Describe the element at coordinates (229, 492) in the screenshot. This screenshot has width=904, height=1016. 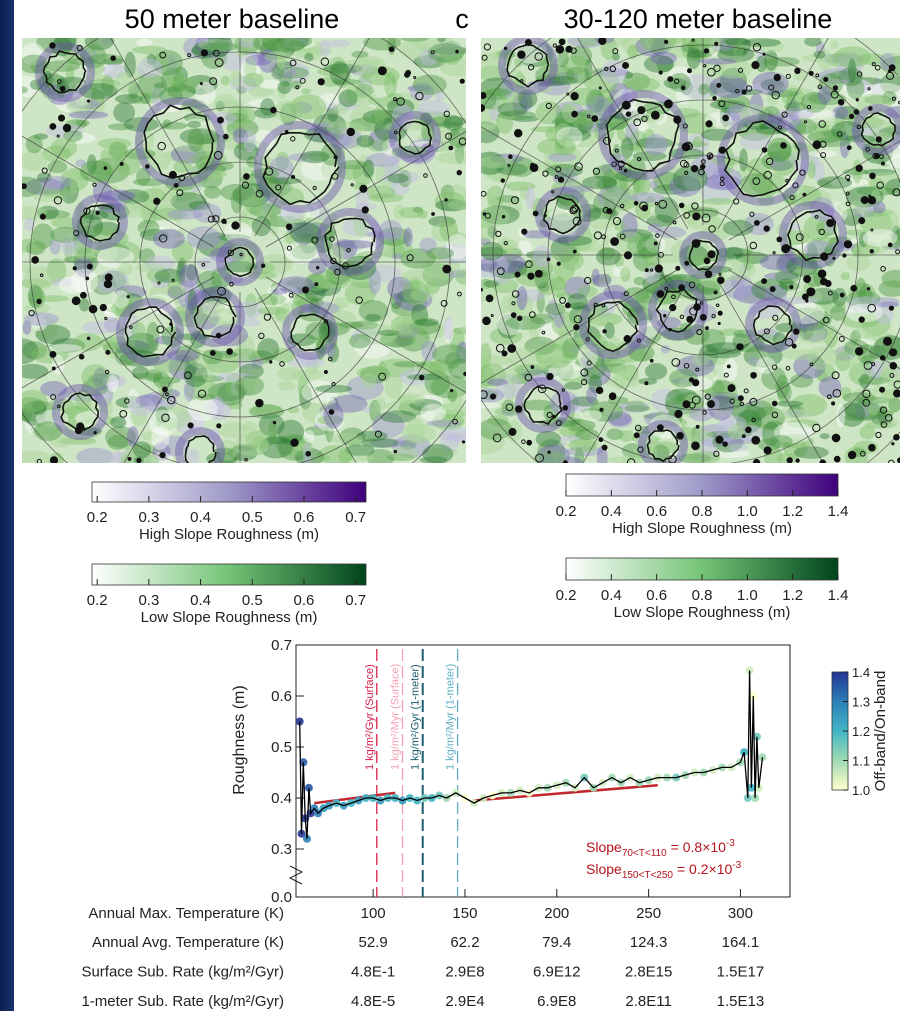
I see `colorbar` at that location.